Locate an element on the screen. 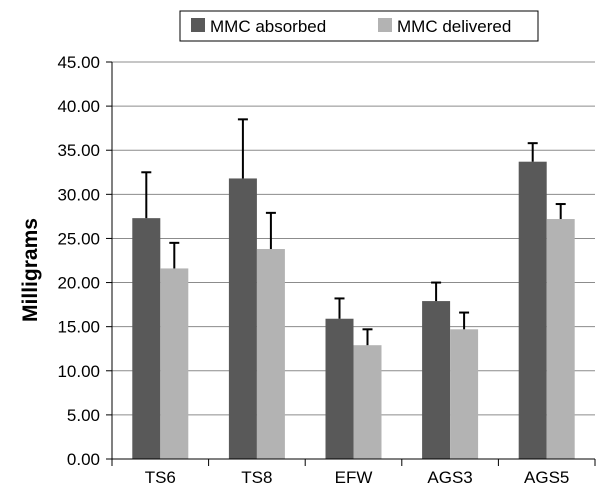 This screenshot has width=610, height=491. x-tick-label: AGS3 is located at coordinates (449, 477).